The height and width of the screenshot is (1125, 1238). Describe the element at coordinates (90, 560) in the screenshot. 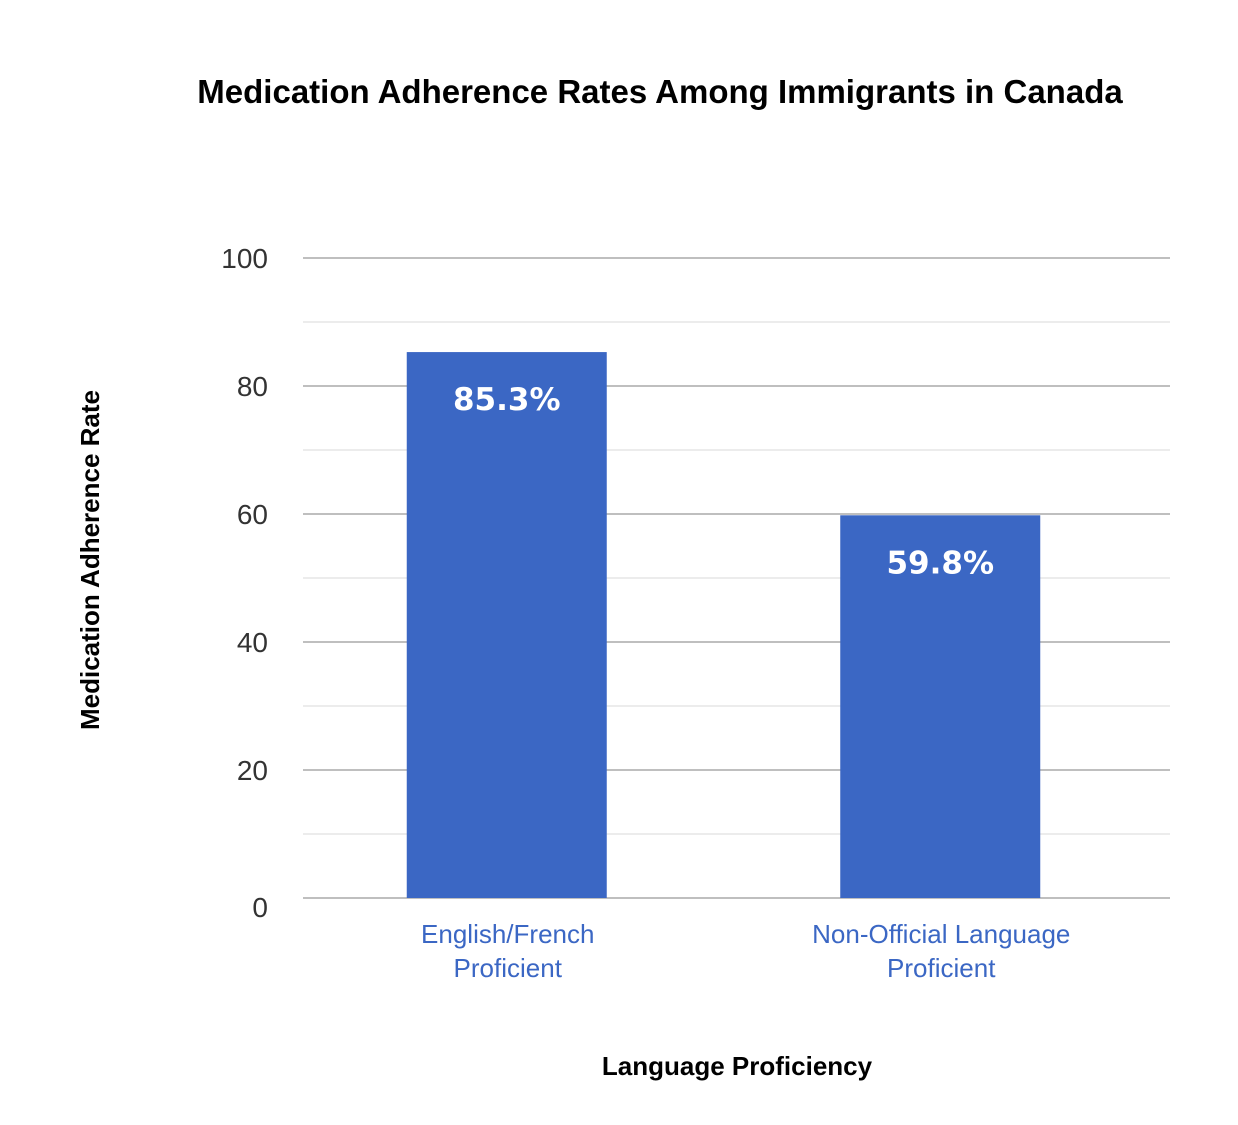

I see `y-axis-title: Medication Adherence Rate` at that location.